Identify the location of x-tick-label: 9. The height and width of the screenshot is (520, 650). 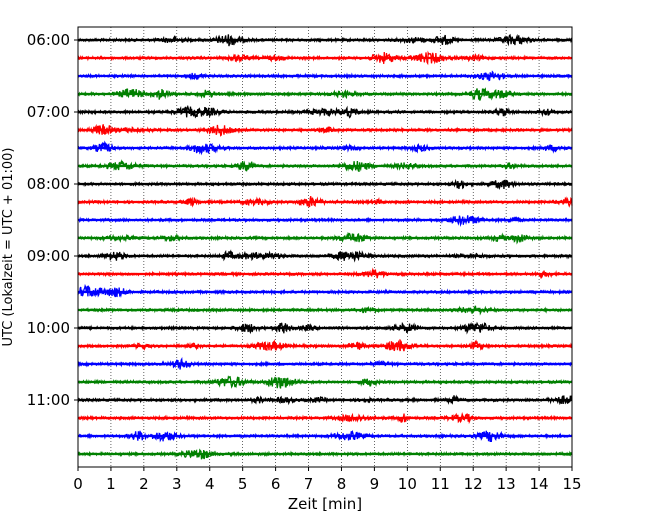
(375, 484).